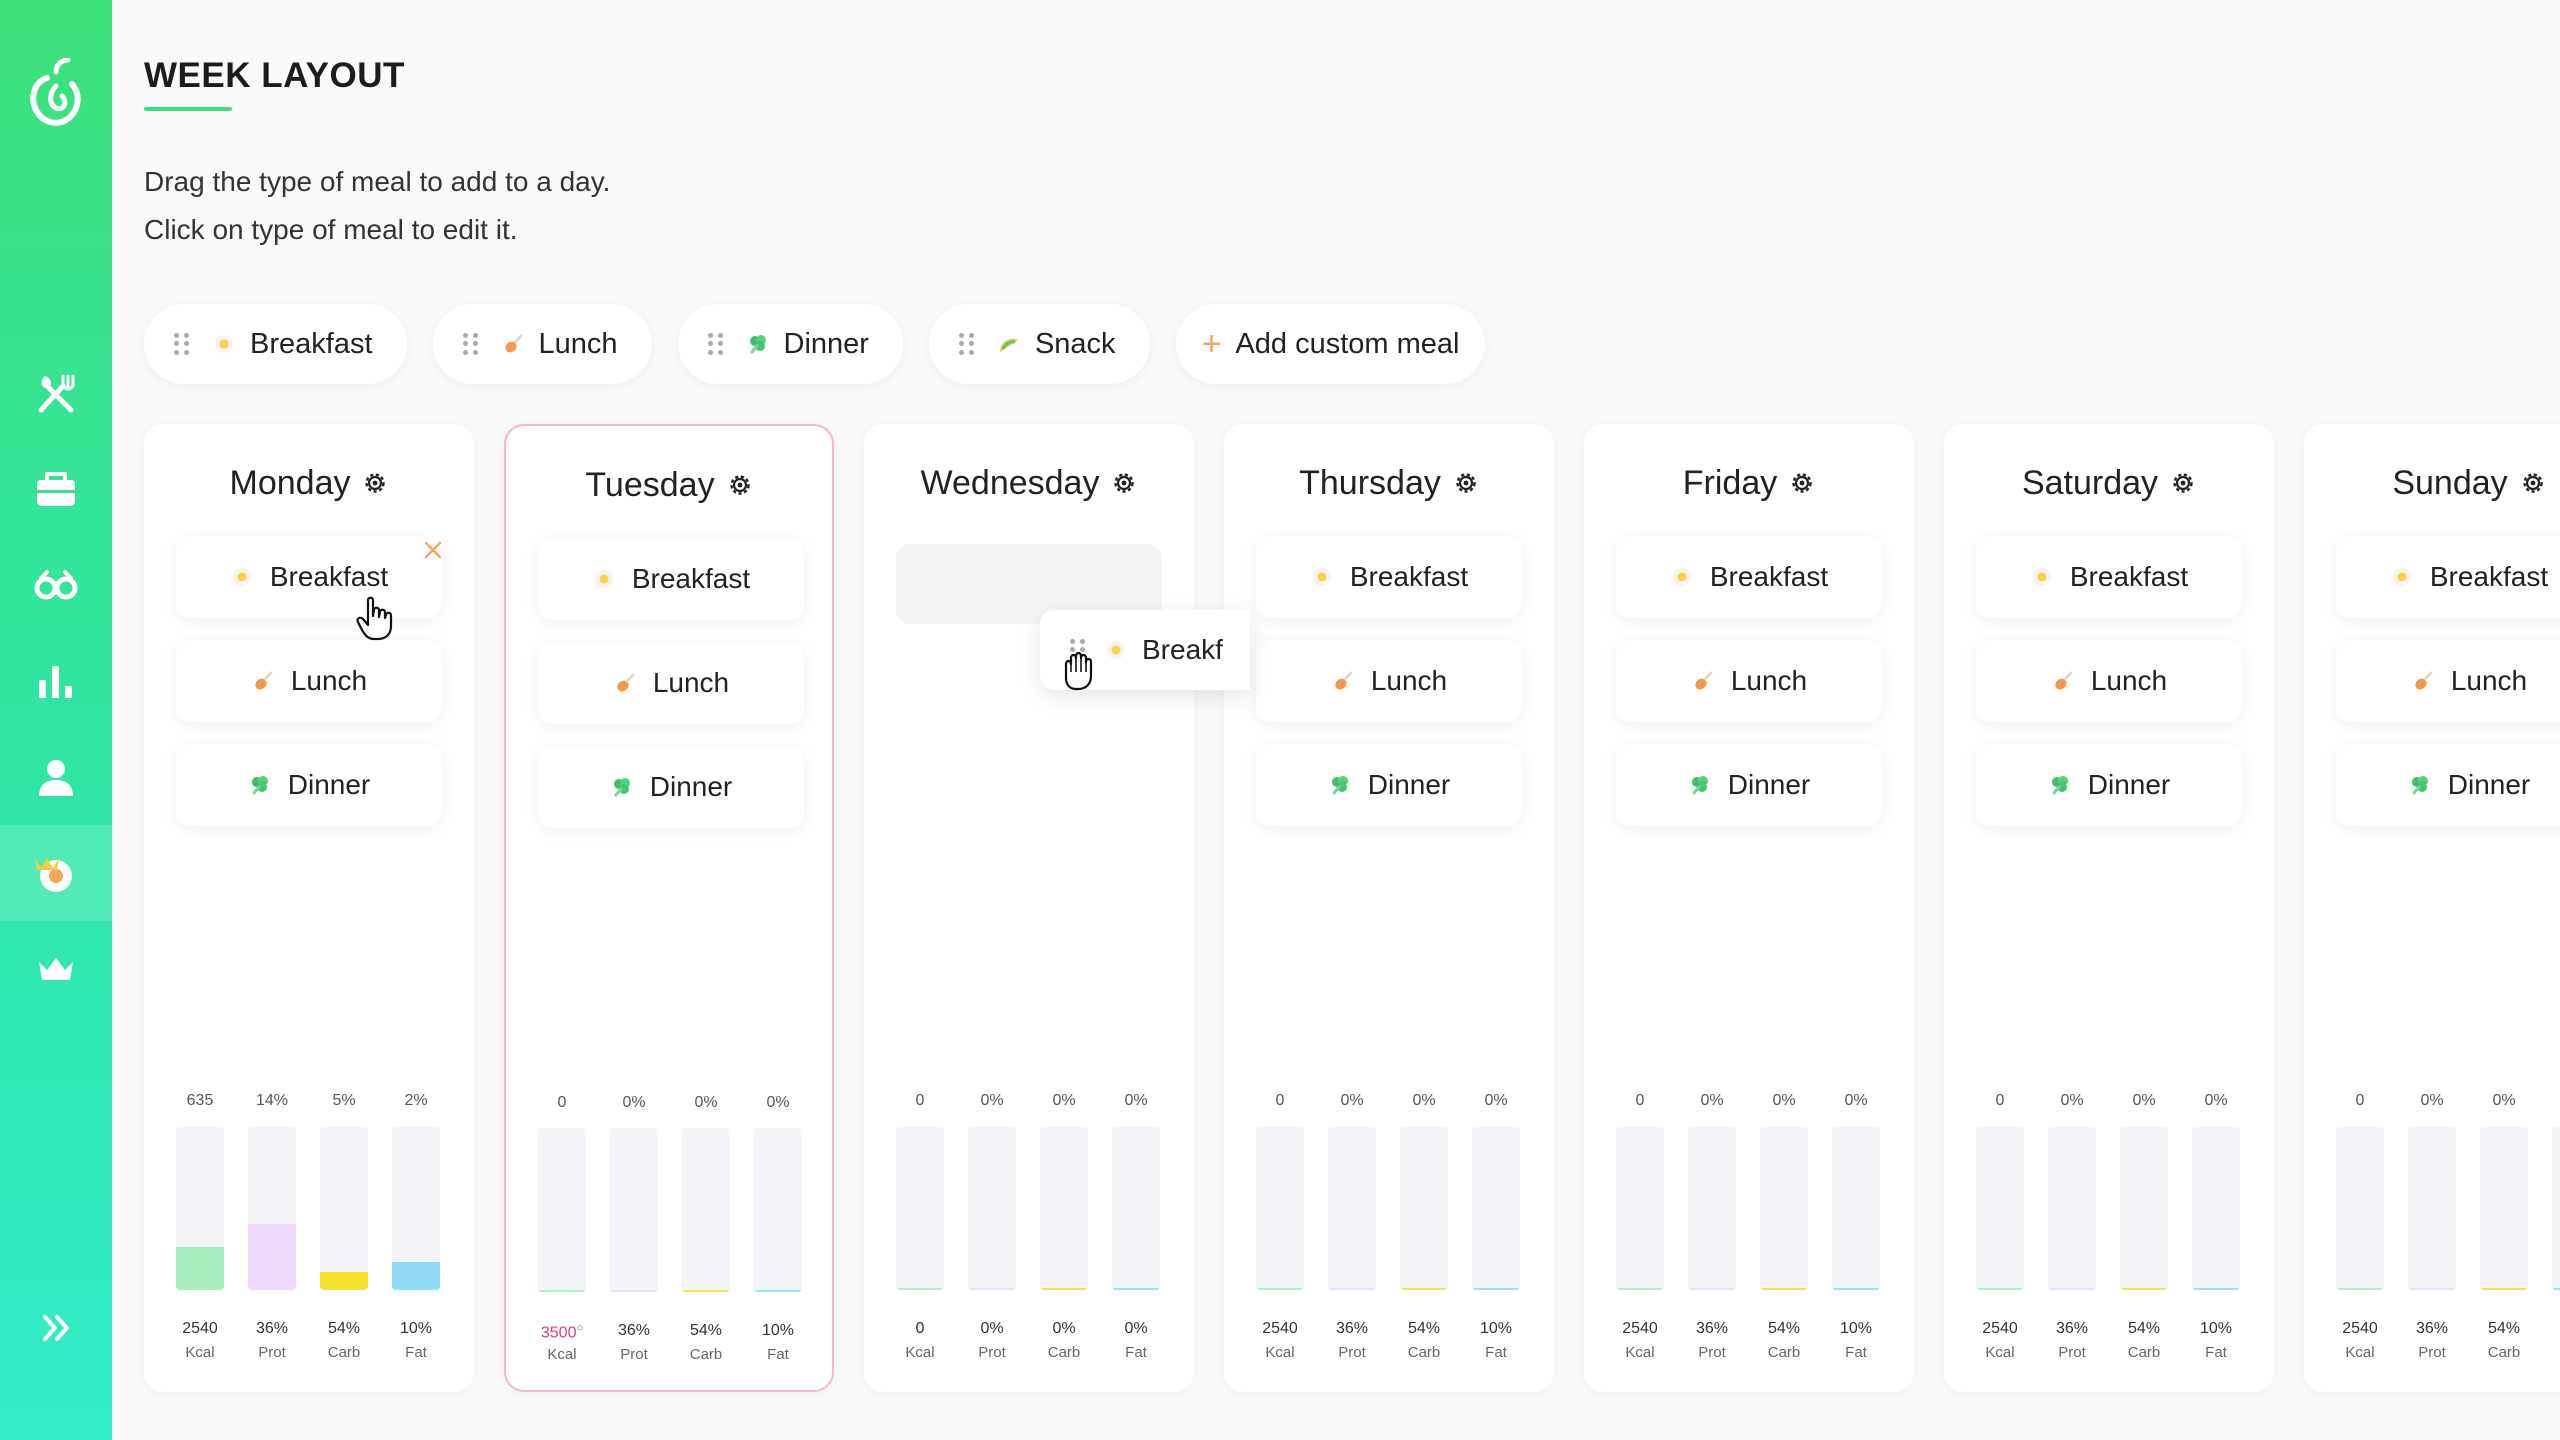 This screenshot has height=1440, width=2560. Describe the element at coordinates (778, 1330) in the screenshot. I see `stat-fat-value: 10%` at that location.